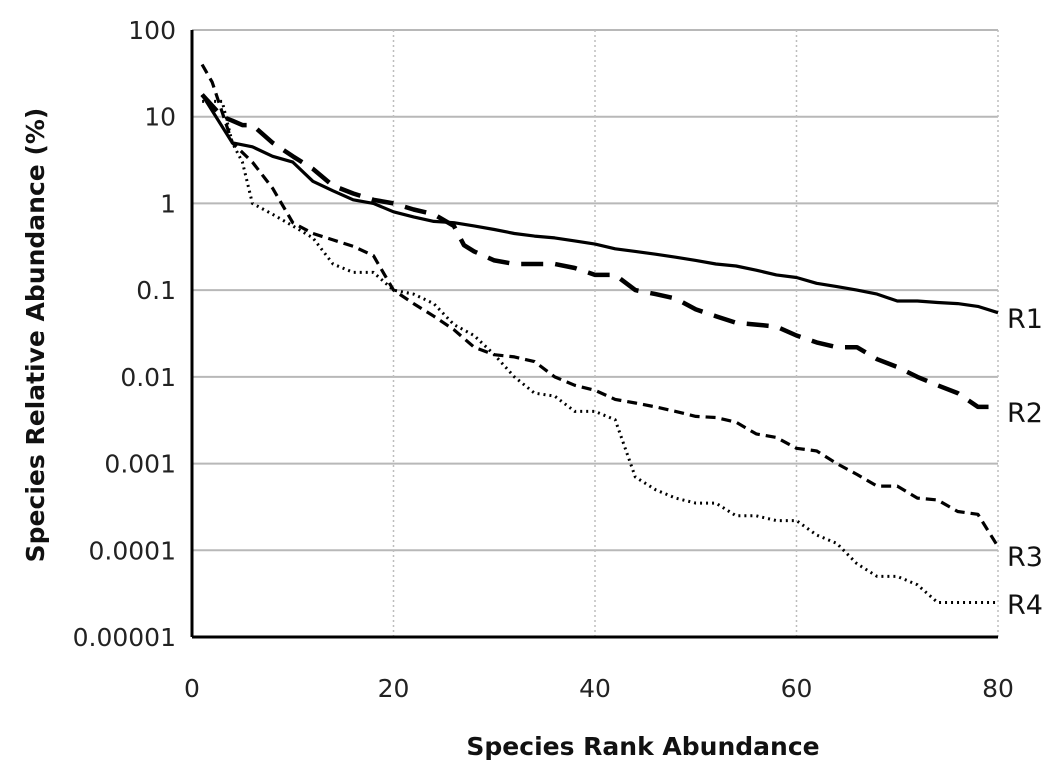 The image size is (1050, 760). What do you see at coordinates (998, 688) in the screenshot?
I see `x-tick-label: 80` at bounding box center [998, 688].